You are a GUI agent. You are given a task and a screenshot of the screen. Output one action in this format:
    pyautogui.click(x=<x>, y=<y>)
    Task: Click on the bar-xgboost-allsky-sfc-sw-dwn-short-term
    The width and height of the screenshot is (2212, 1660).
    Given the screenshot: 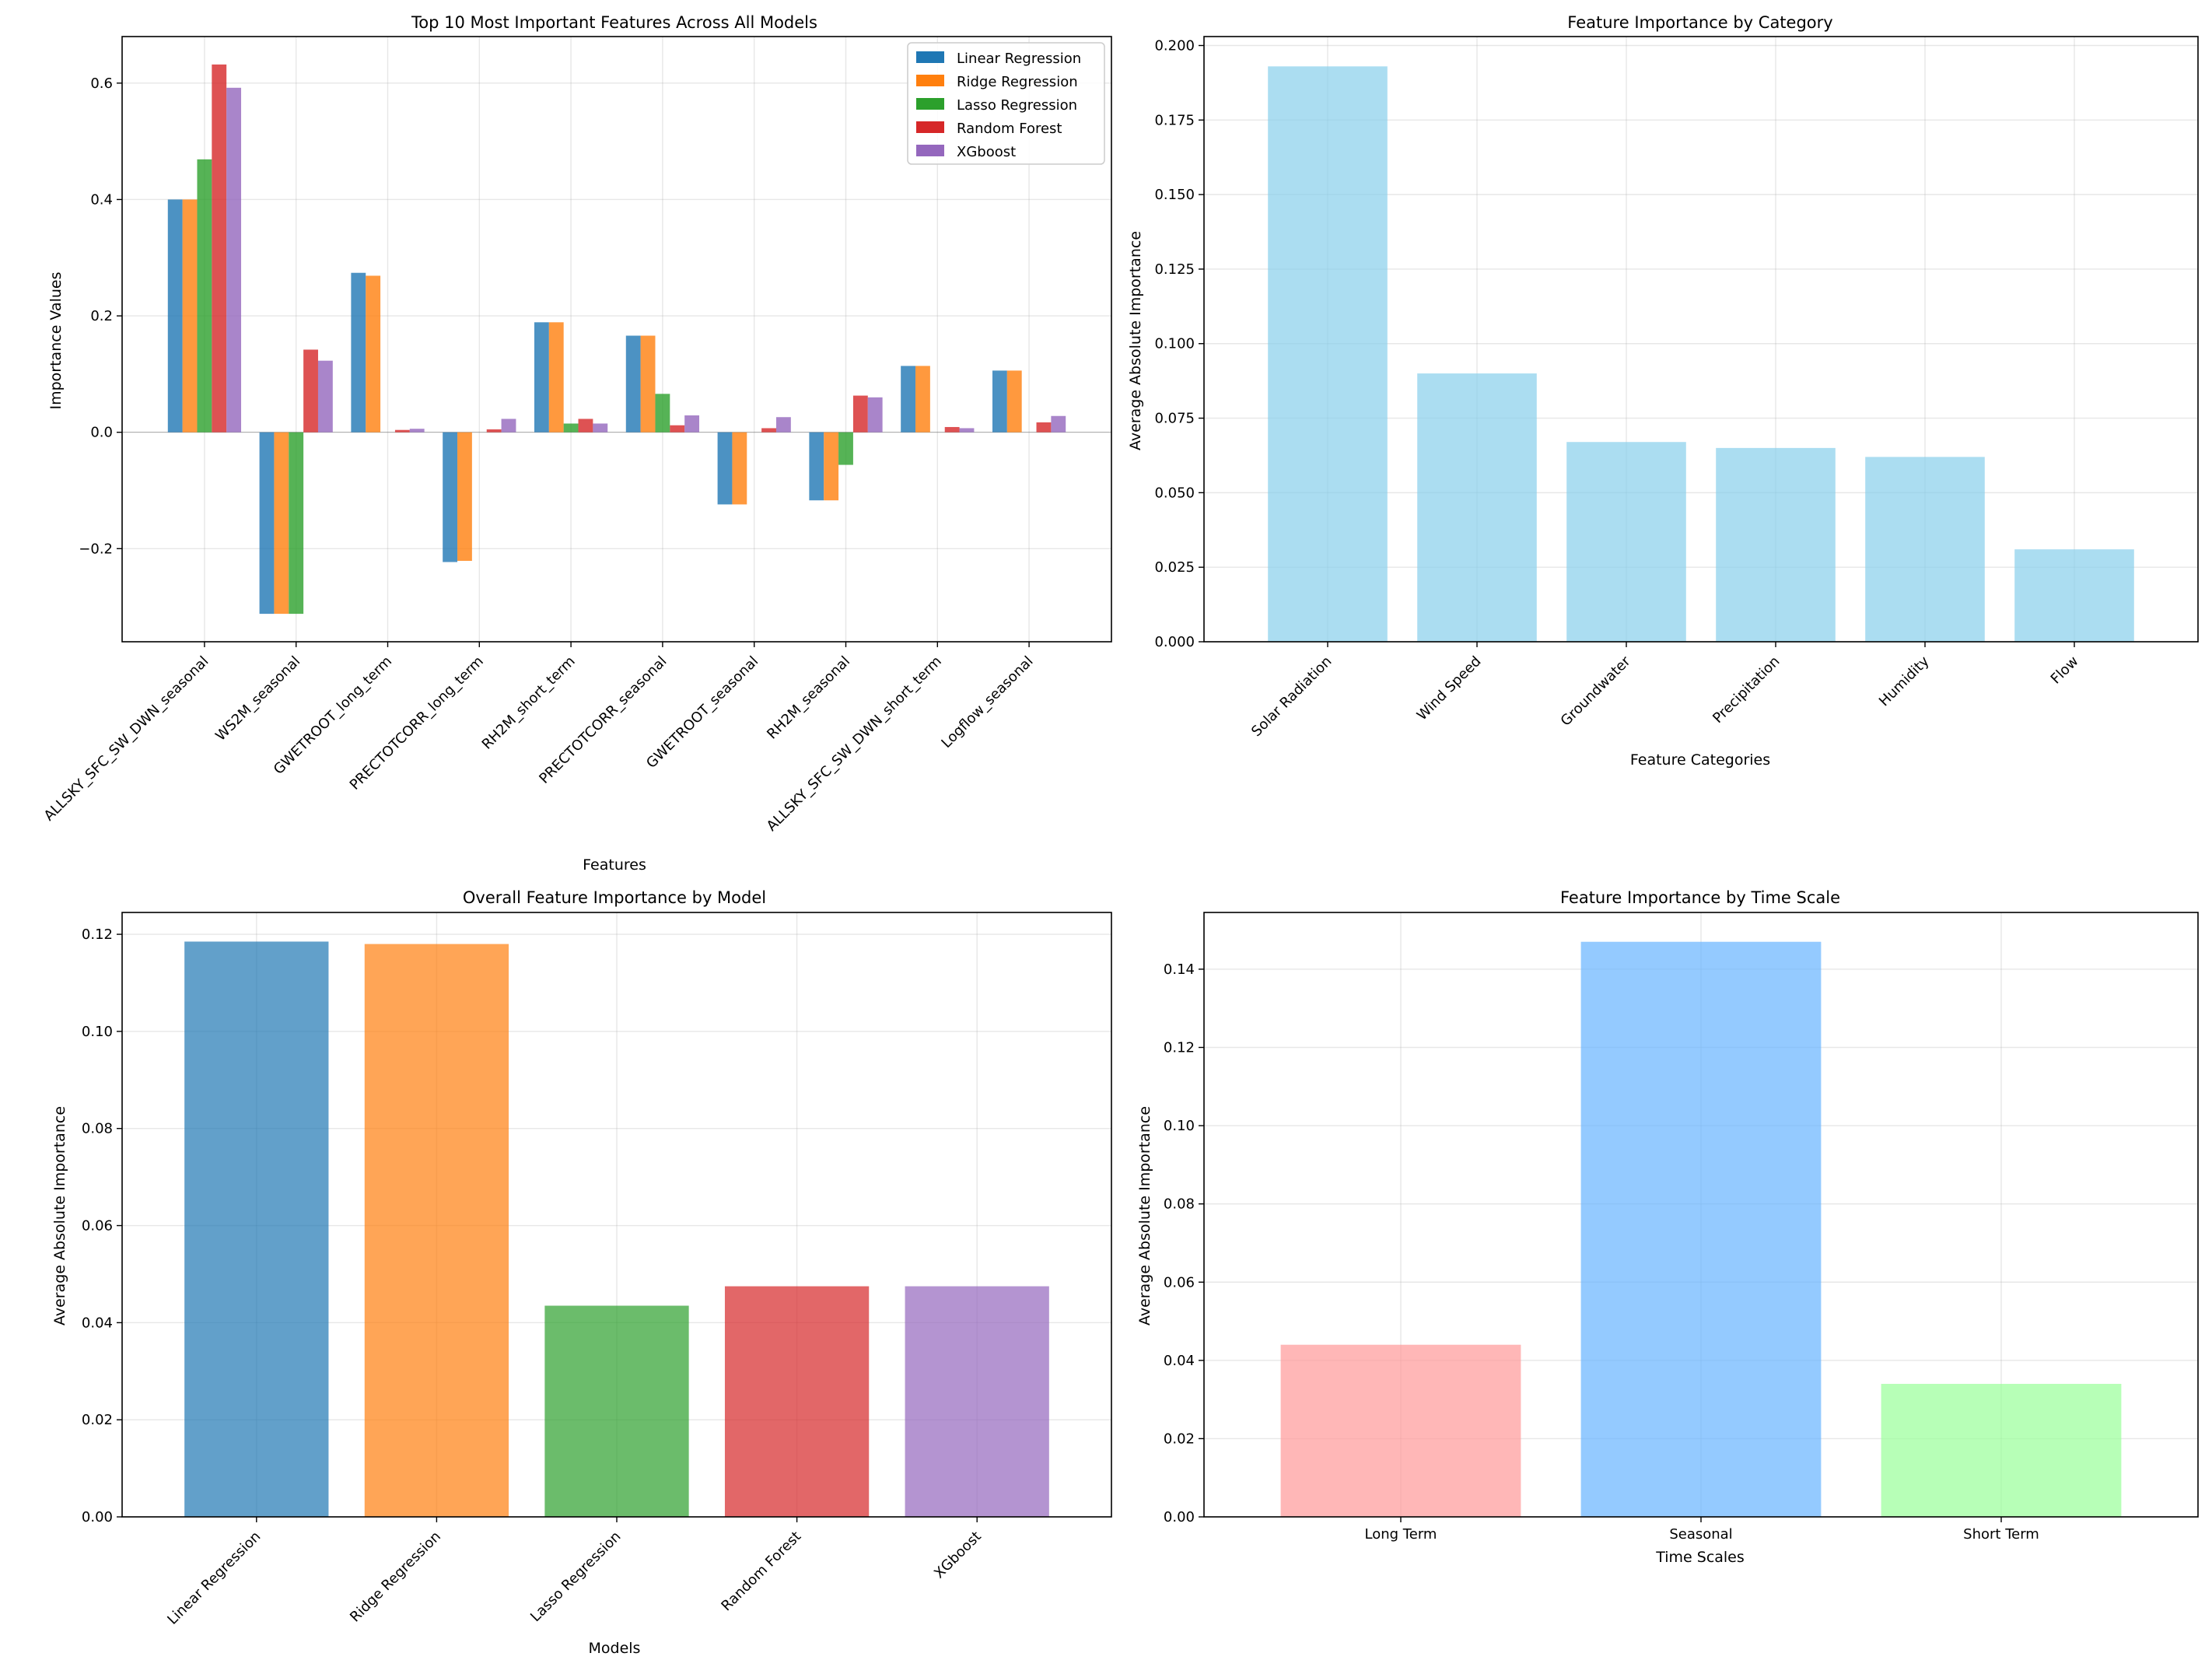 What is the action you would take?
    pyautogui.click(x=967, y=430)
    